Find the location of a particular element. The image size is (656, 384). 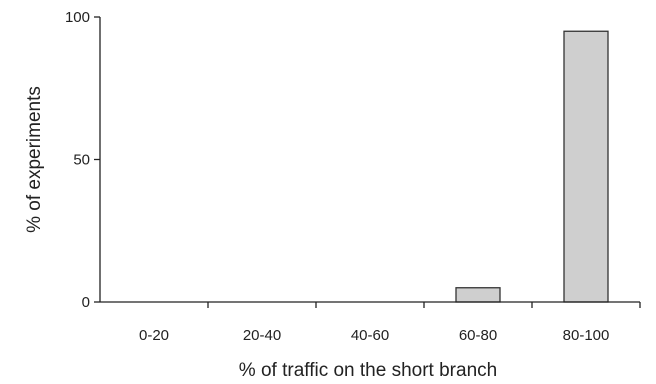

y-tick-label: 100 is located at coordinates (77, 17).